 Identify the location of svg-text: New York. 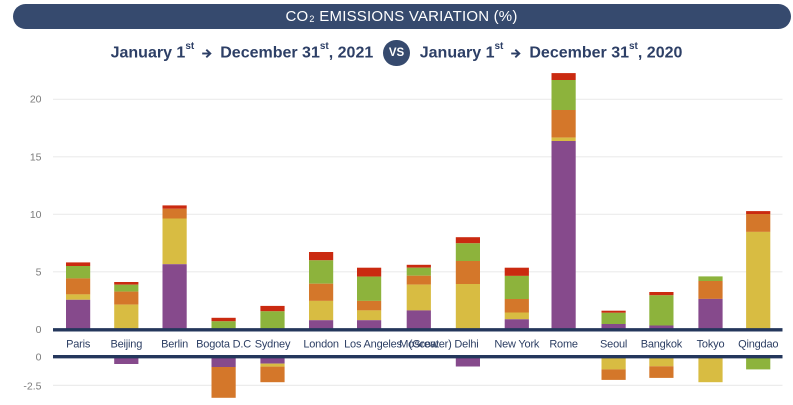
(517, 345).